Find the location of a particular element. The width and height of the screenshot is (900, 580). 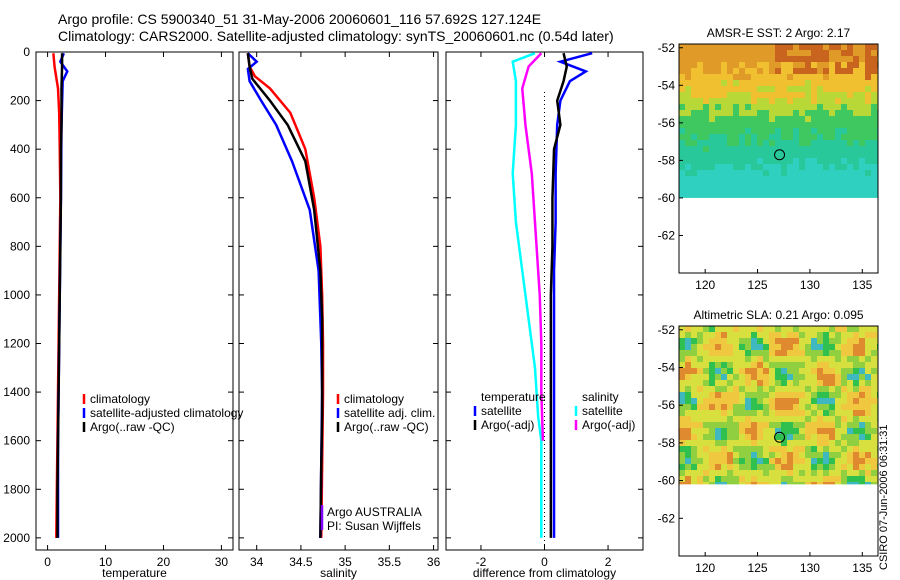

salinity-xlabel: salinity is located at coordinates (338, 573).